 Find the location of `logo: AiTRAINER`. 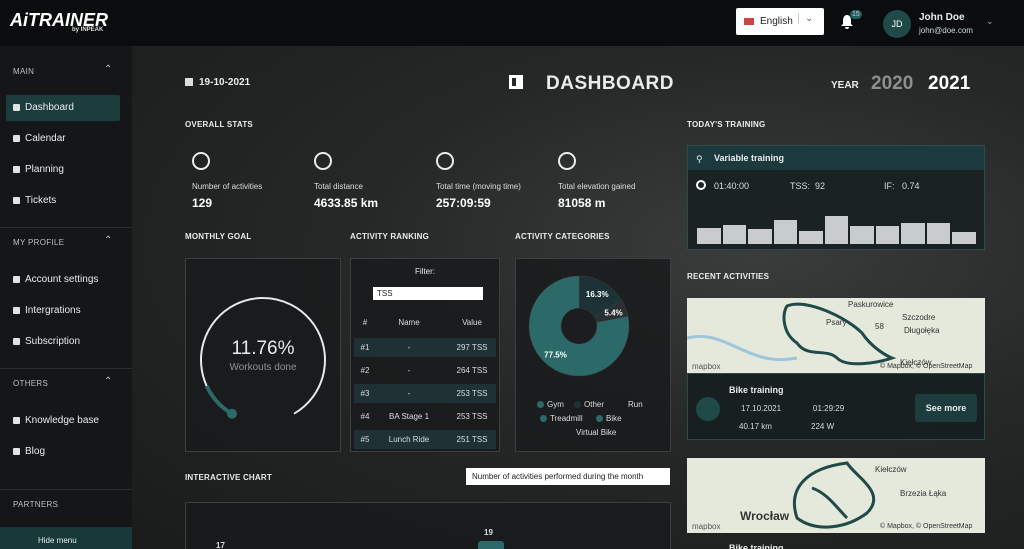

logo: AiTRAINER is located at coordinates (59, 20).